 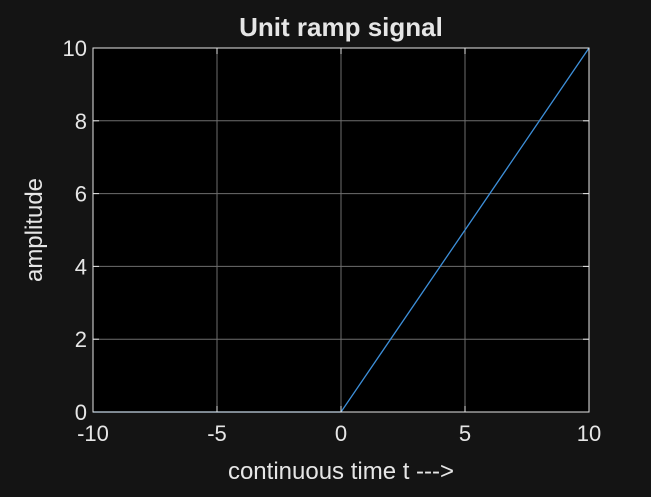 What do you see at coordinates (217, 433) in the screenshot?
I see `x-tick-label-1: -5` at bounding box center [217, 433].